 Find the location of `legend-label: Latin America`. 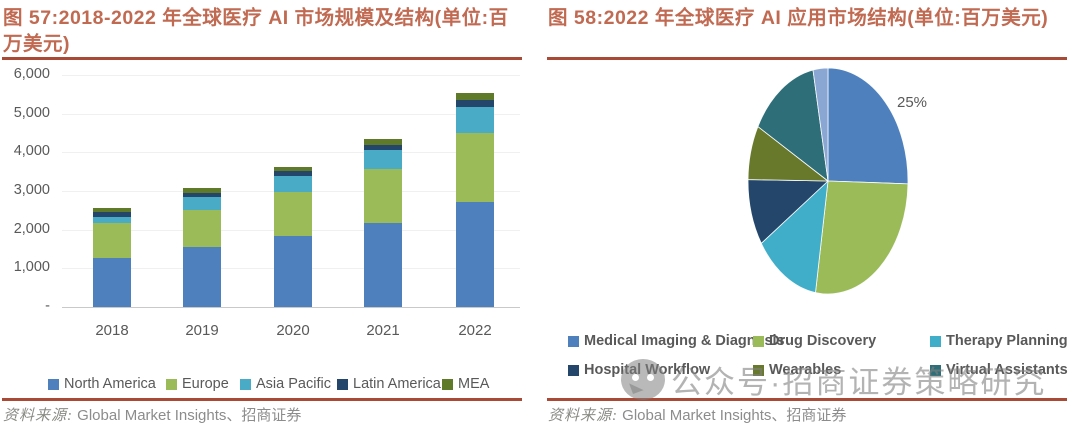

legend-label: Latin America is located at coordinates (397, 384).